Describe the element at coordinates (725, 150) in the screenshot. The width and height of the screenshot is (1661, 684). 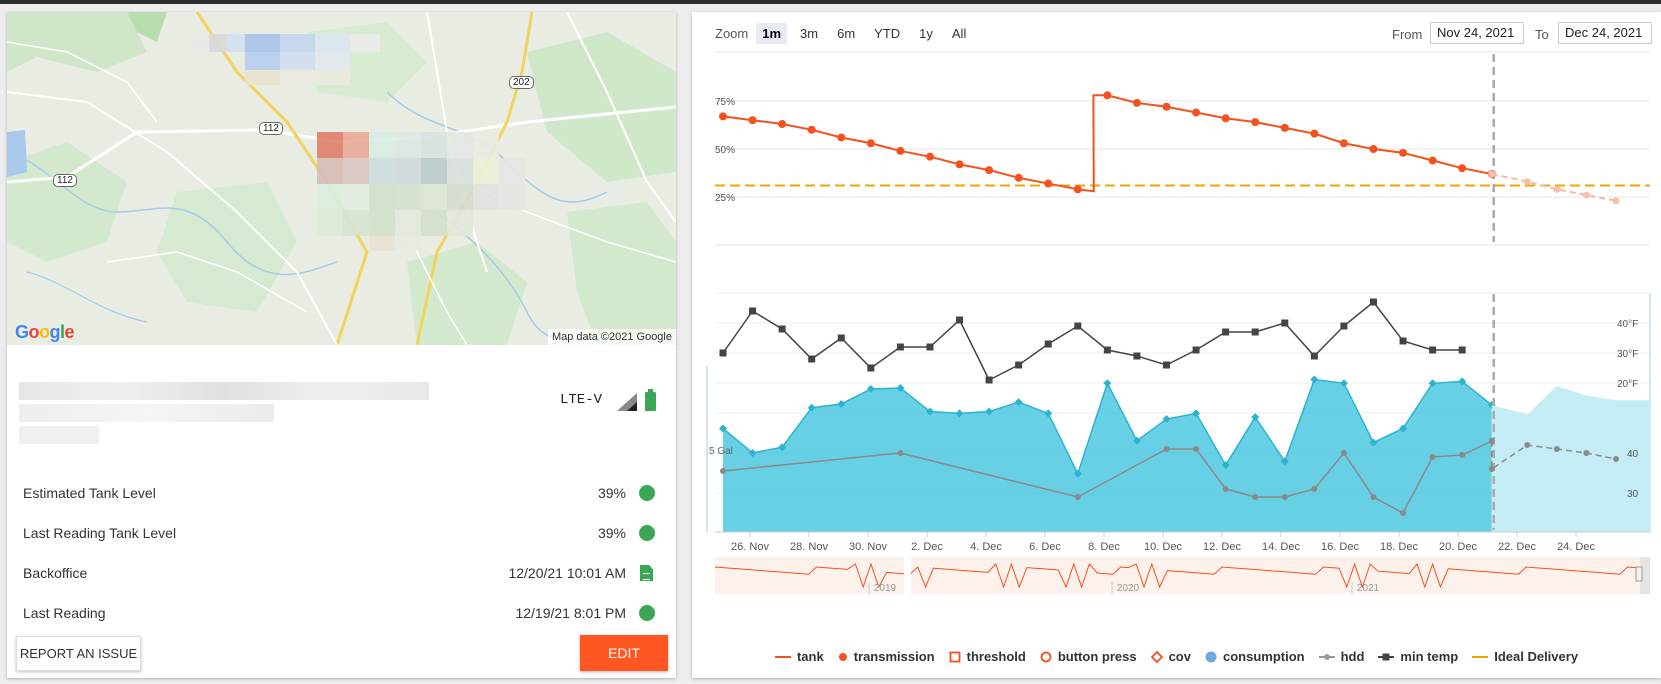
I see `y-tick-label: 50%` at that location.